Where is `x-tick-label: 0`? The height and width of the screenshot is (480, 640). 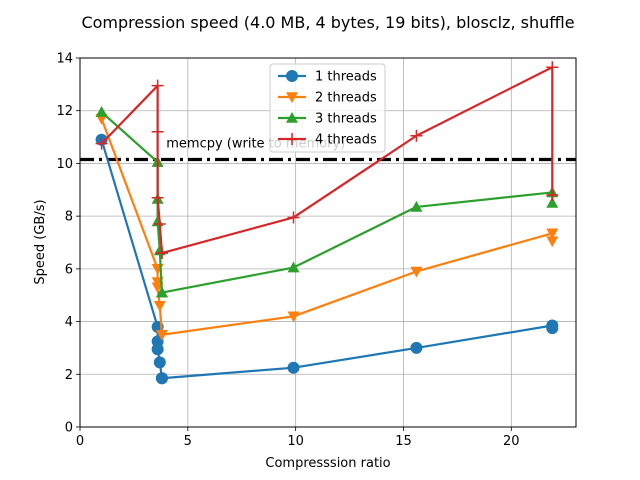
x-tick-label: 0 is located at coordinates (80, 441).